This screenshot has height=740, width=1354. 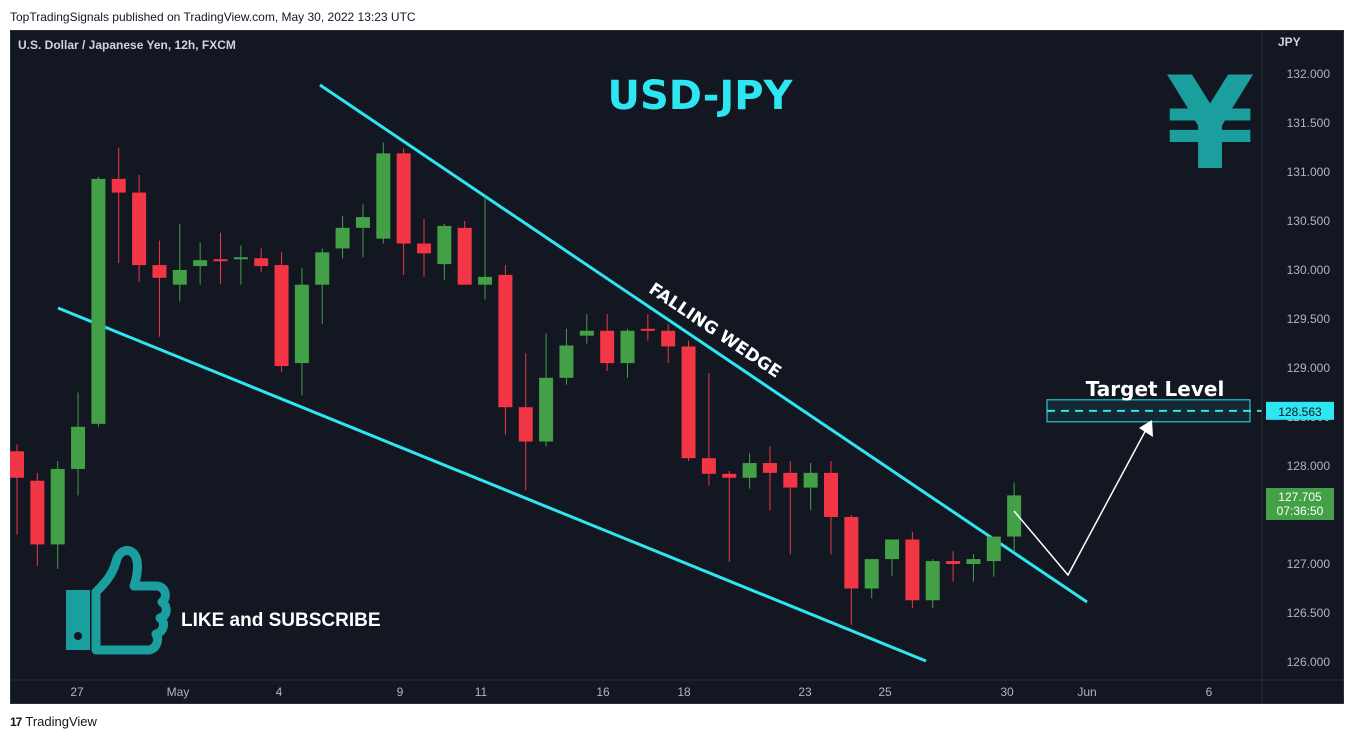 What do you see at coordinates (1309, 221) in the screenshot?
I see `y-tick-label: 130.500` at bounding box center [1309, 221].